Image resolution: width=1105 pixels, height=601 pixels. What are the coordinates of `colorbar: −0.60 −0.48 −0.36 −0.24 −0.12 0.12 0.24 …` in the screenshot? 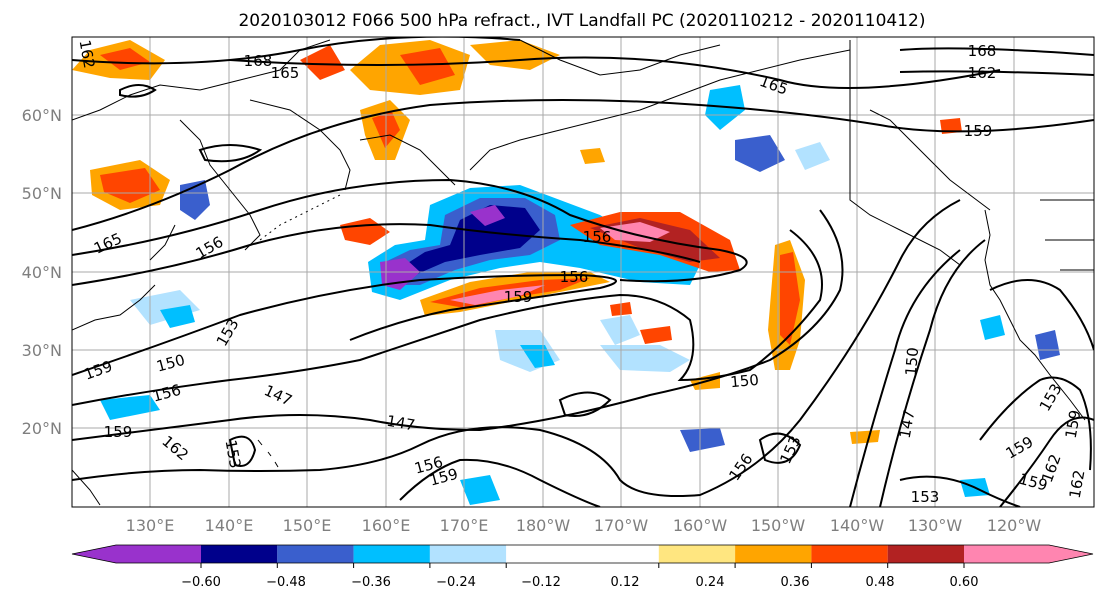 It's located at (582, 567).